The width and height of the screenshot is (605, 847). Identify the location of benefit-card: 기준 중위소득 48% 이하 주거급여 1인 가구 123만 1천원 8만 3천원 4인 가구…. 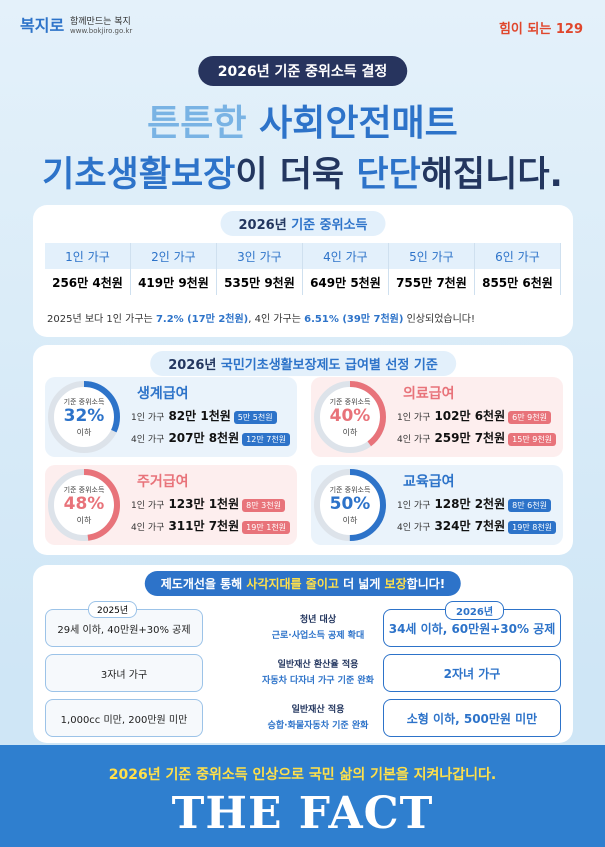
(171, 505).